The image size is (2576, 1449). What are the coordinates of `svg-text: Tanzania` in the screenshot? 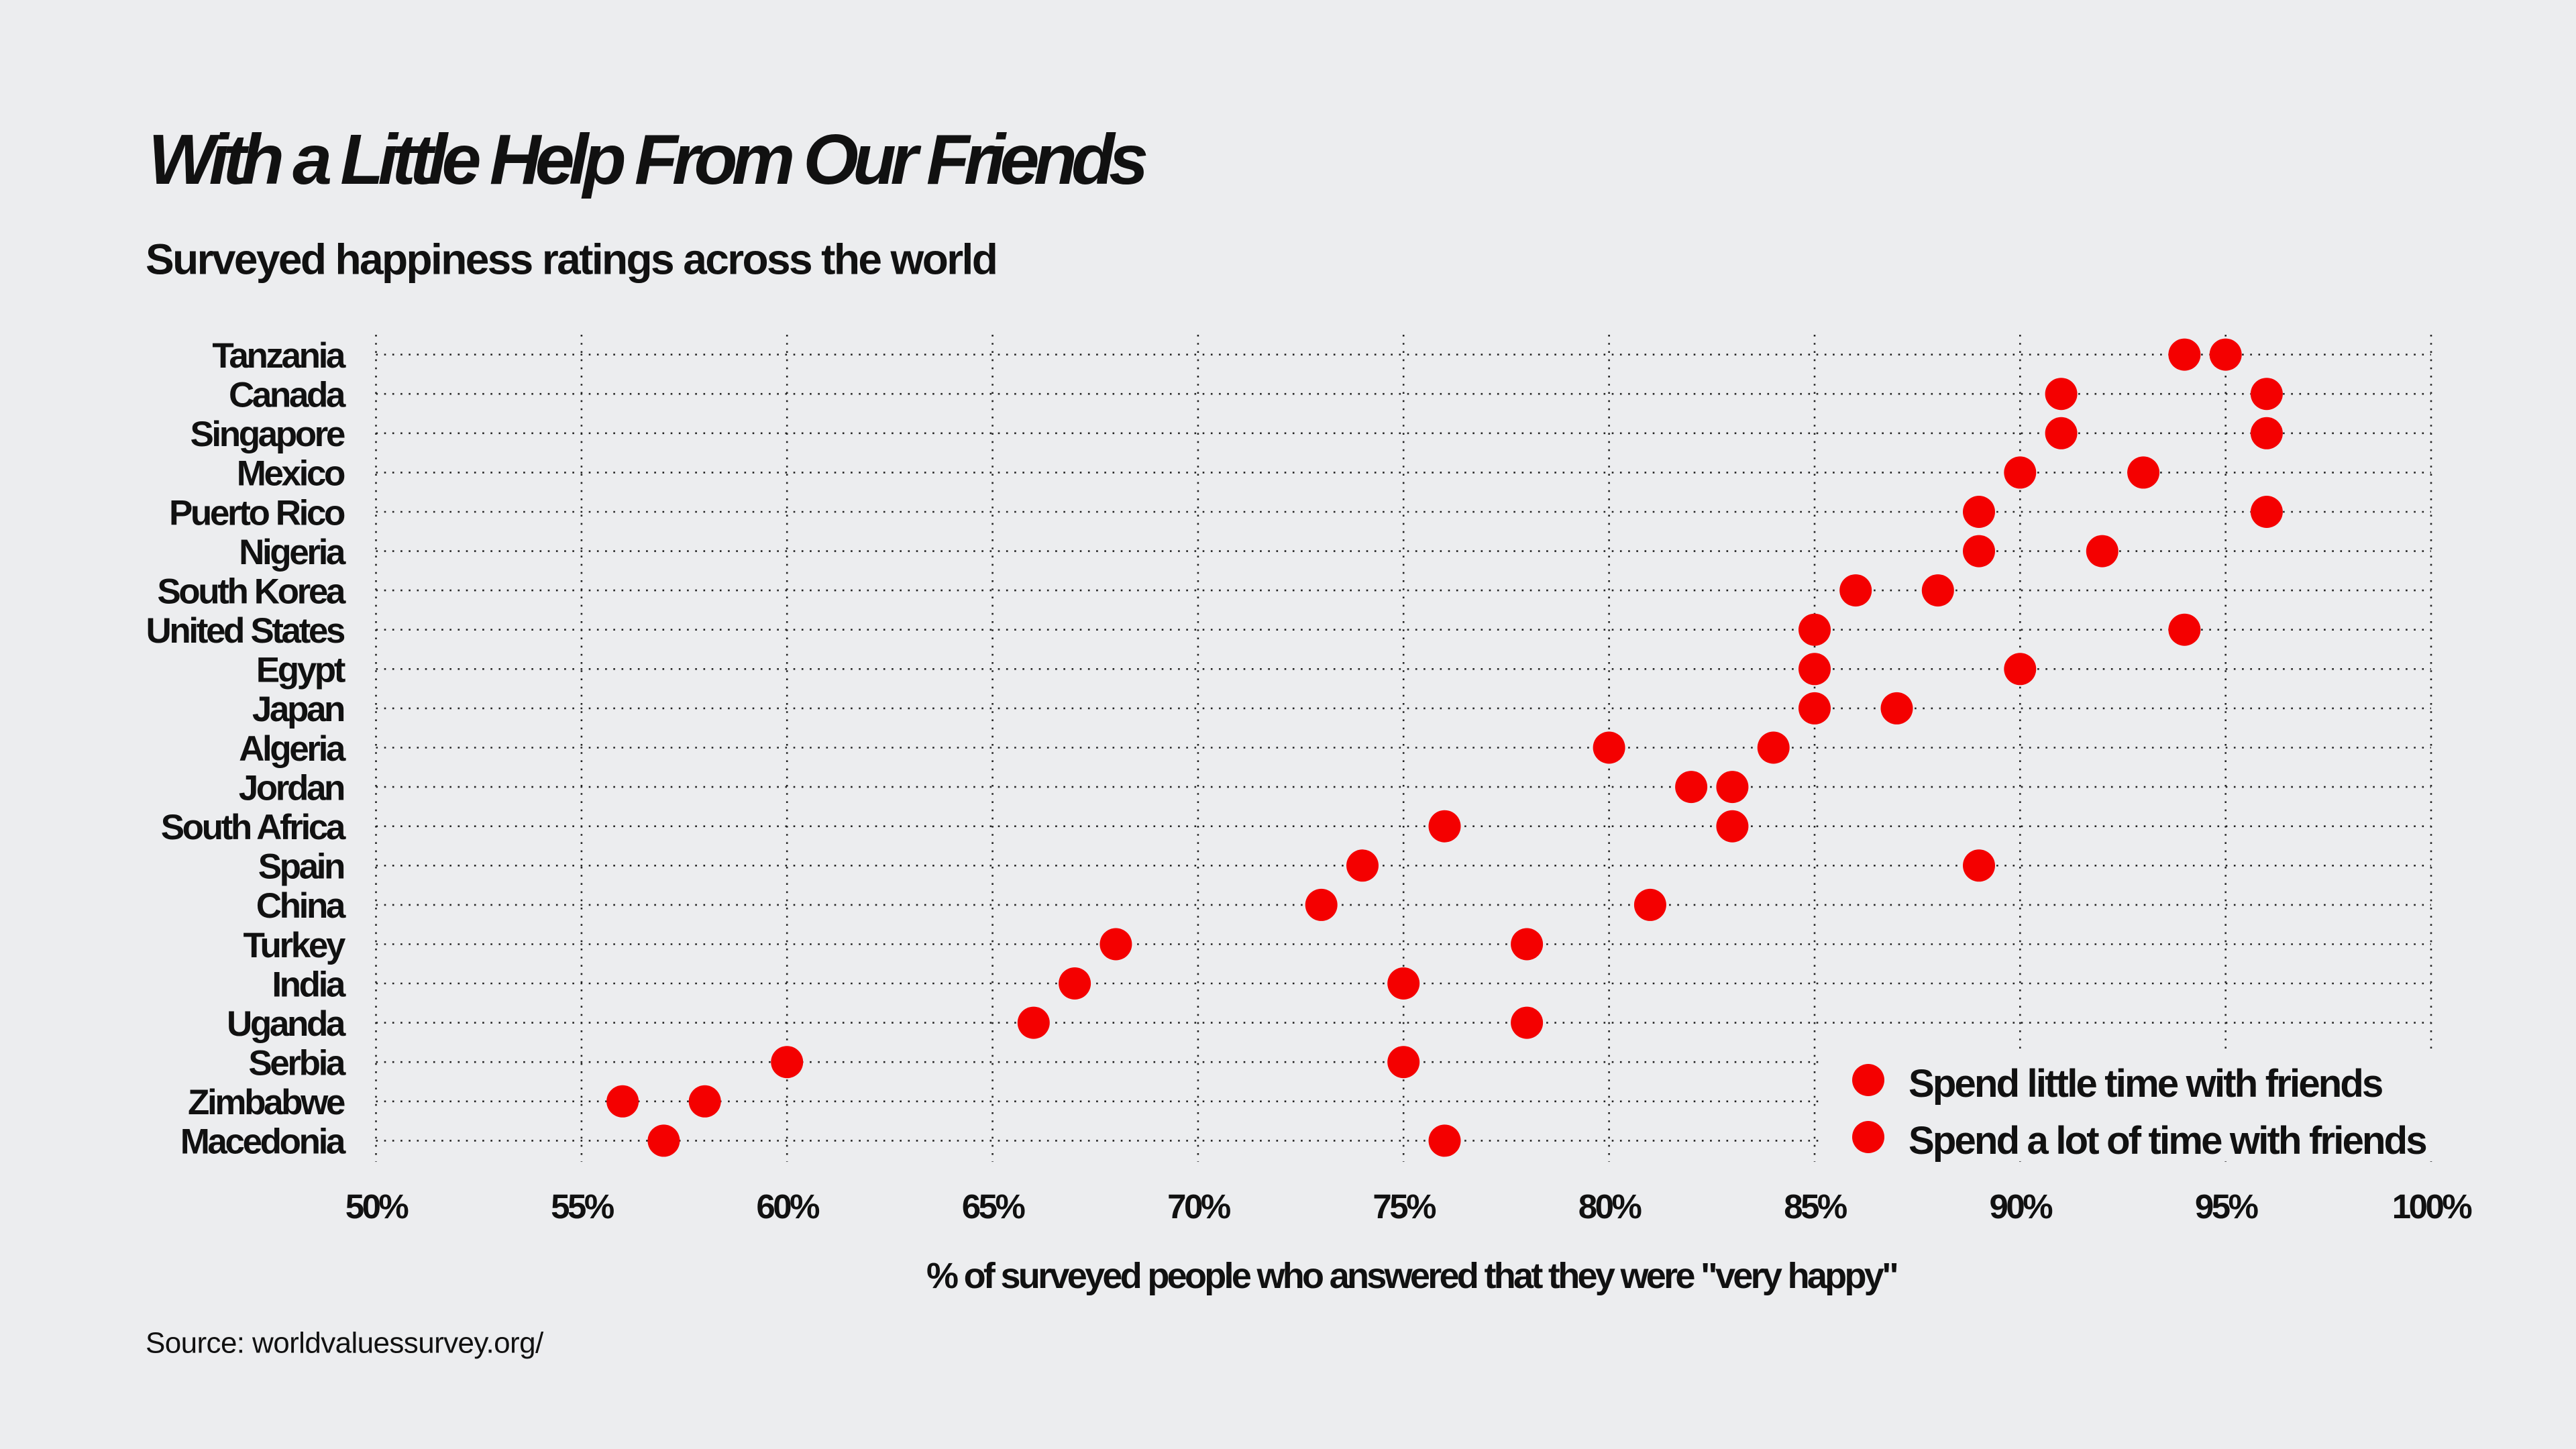 It's located at (279, 356).